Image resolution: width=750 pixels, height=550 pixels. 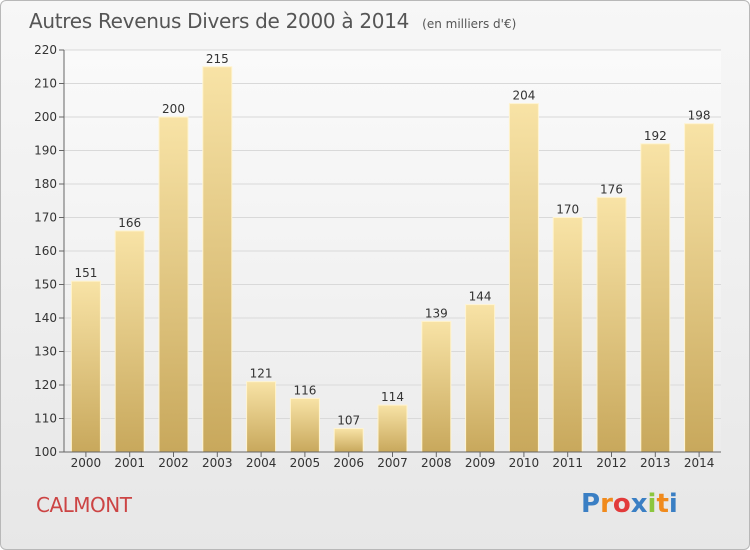 I want to click on bar-2004, so click(x=261, y=417).